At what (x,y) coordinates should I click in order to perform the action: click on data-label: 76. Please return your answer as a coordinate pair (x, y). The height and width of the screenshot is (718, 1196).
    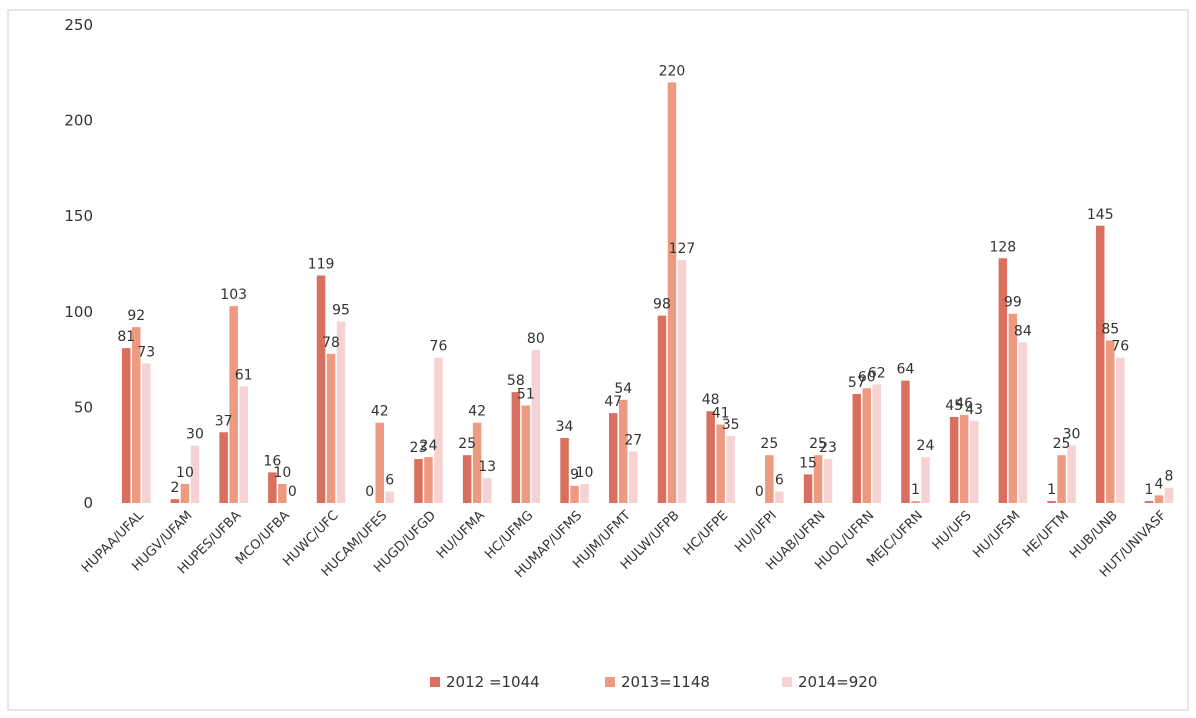
    Looking at the image, I should click on (439, 347).